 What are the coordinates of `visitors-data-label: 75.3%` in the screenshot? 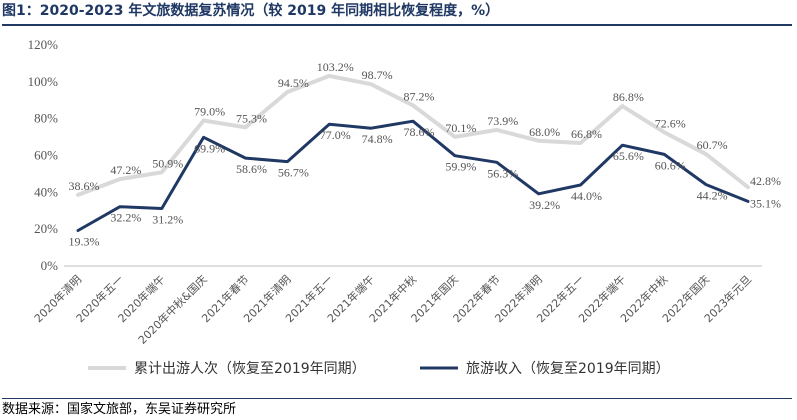 It's located at (251, 118).